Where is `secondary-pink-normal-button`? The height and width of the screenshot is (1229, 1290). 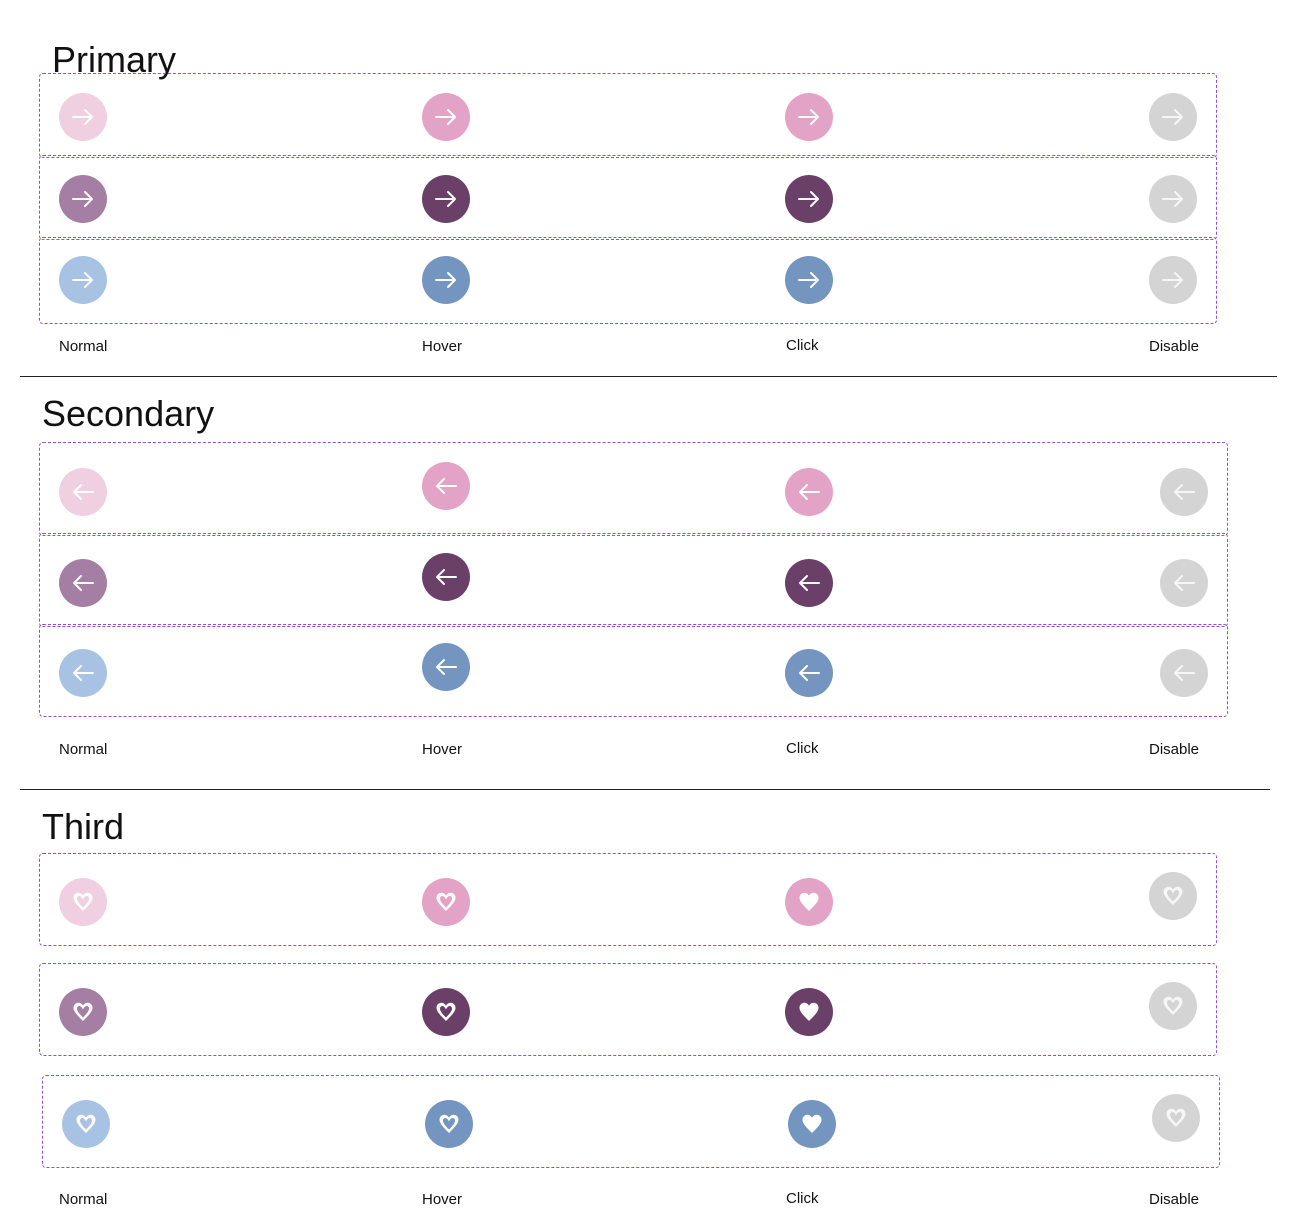 secondary-pink-normal-button is located at coordinates (83, 492).